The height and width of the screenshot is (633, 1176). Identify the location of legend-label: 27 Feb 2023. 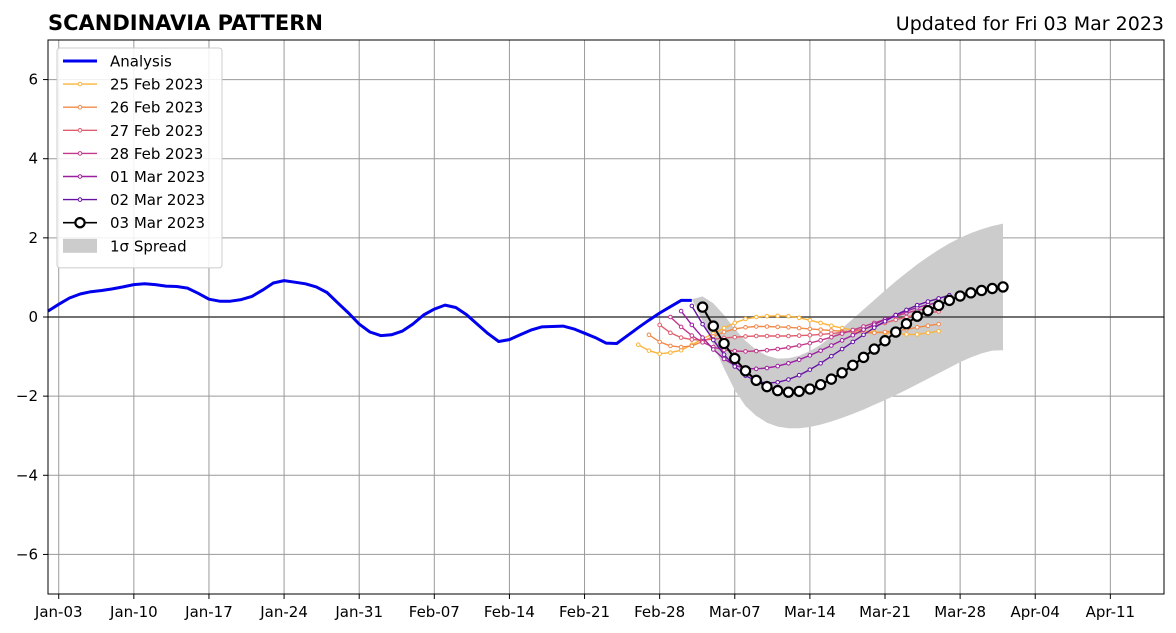
(156, 131).